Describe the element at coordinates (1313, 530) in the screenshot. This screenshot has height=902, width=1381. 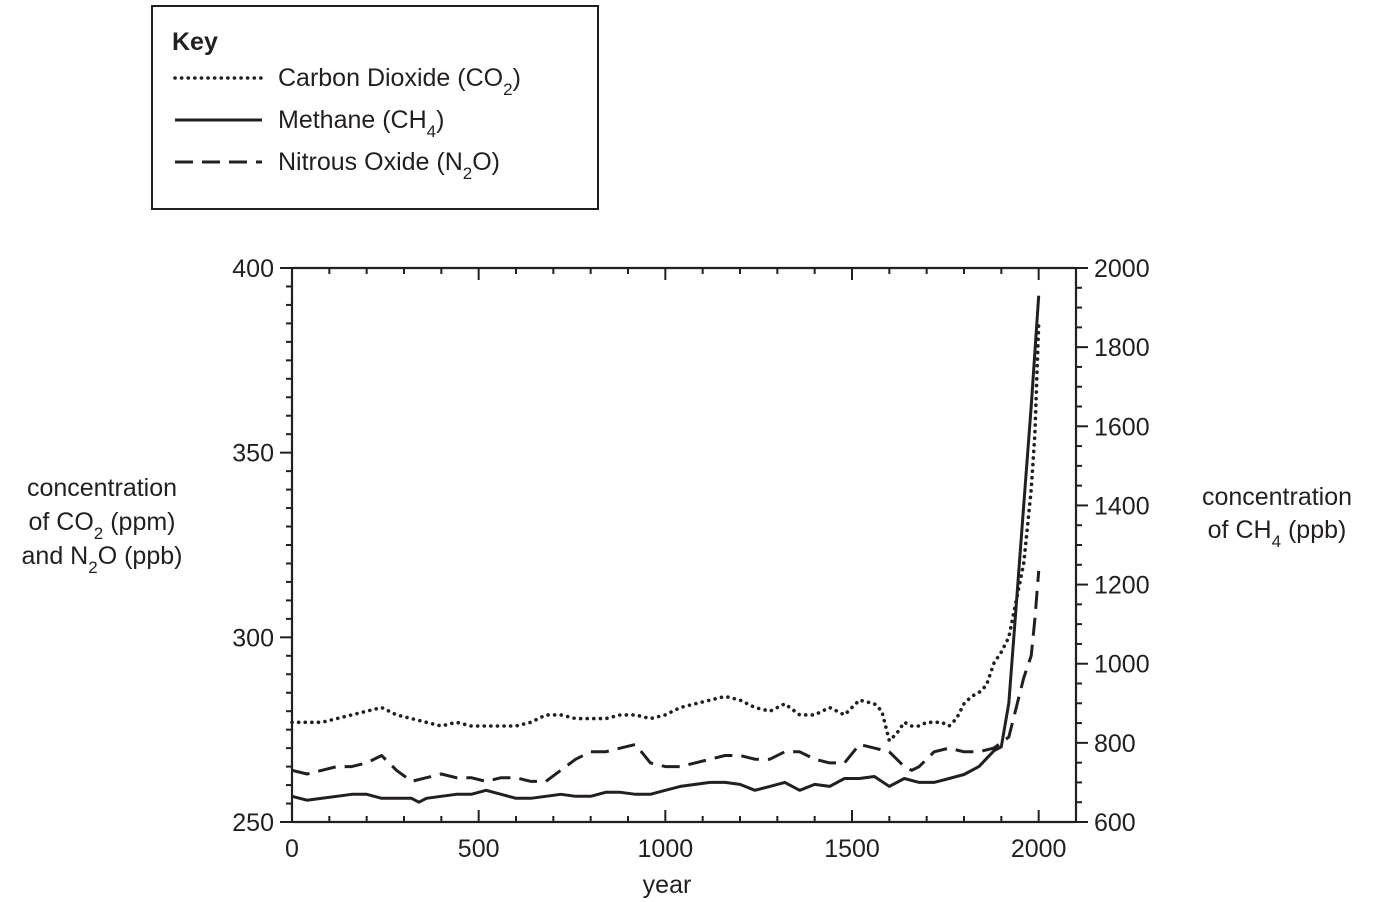
I see `right-axis-title-line-1-tail: (ppb)` at that location.